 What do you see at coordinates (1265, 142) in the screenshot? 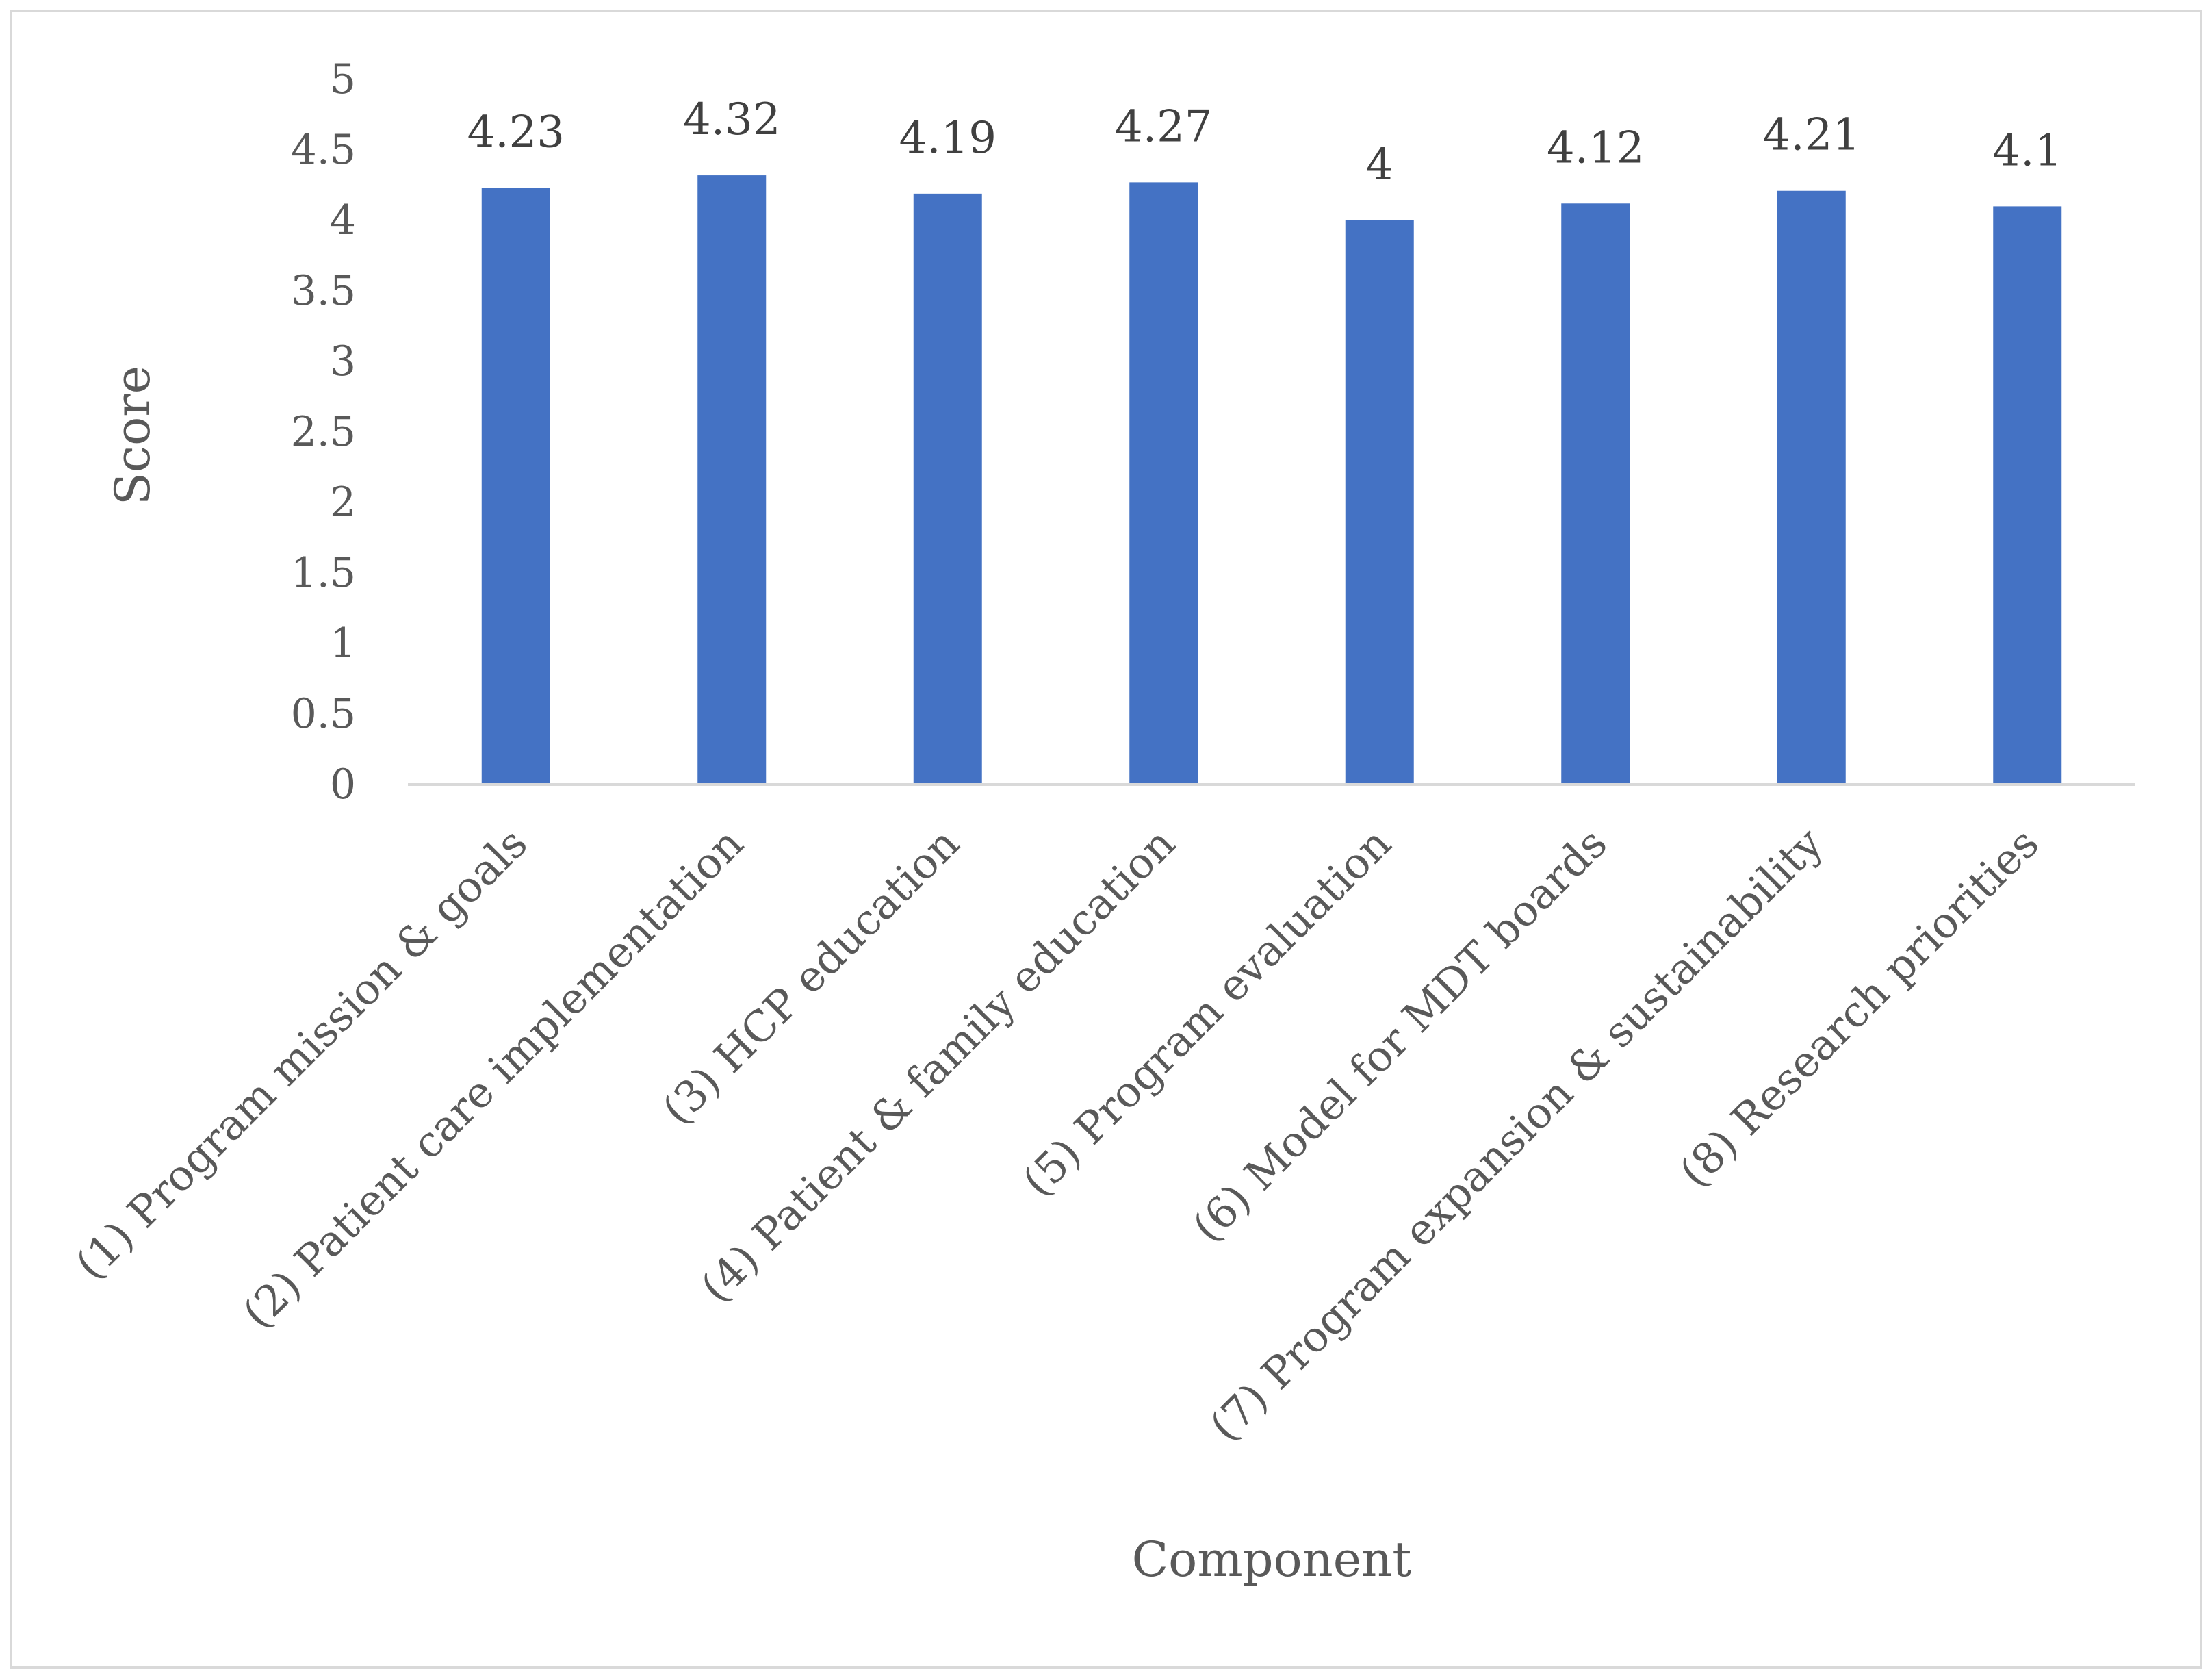
I see `data-labels: 4.23 4.32 4.19 4.27 4 4.12 4.21 4.1` at bounding box center [1265, 142].